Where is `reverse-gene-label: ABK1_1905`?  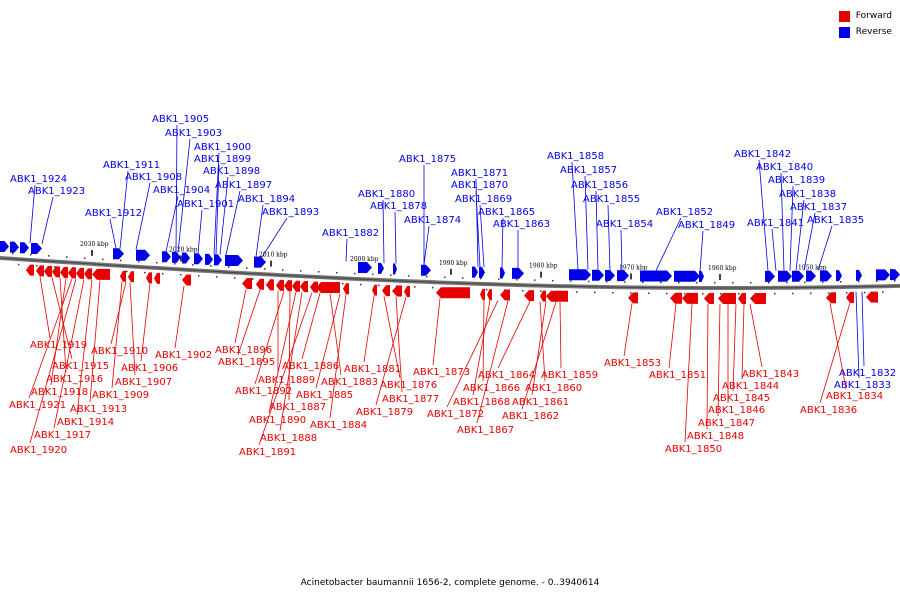 reverse-gene-label: ABK1_1905 is located at coordinates (180, 119).